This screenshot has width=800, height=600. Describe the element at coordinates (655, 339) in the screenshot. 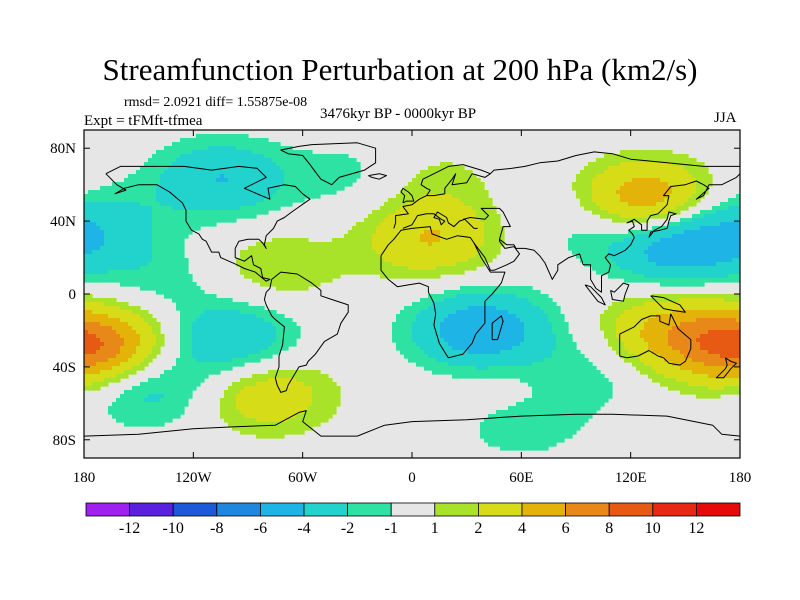

I see `coastline-australia` at that location.